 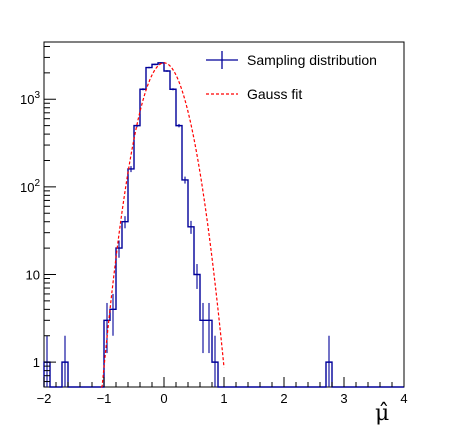 What do you see at coordinates (382, 413) in the screenshot?
I see `x-axis-label: μ̂` at bounding box center [382, 413].